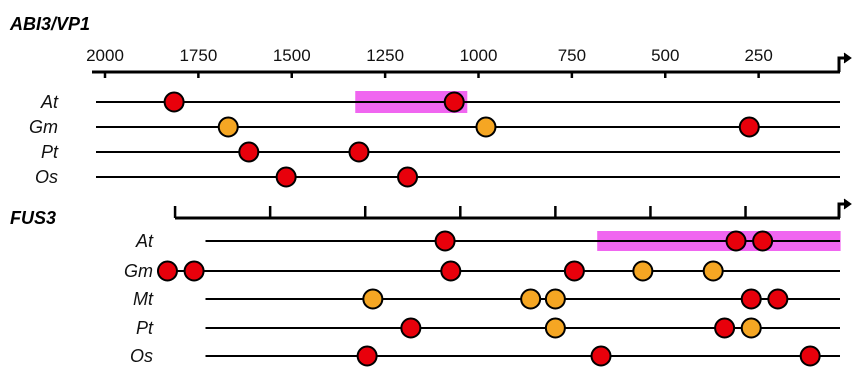 This screenshot has height=371, width=854. Describe the element at coordinates (292, 55) in the screenshot. I see `tick-label-abi3-vp1-1500: 1500` at that location.